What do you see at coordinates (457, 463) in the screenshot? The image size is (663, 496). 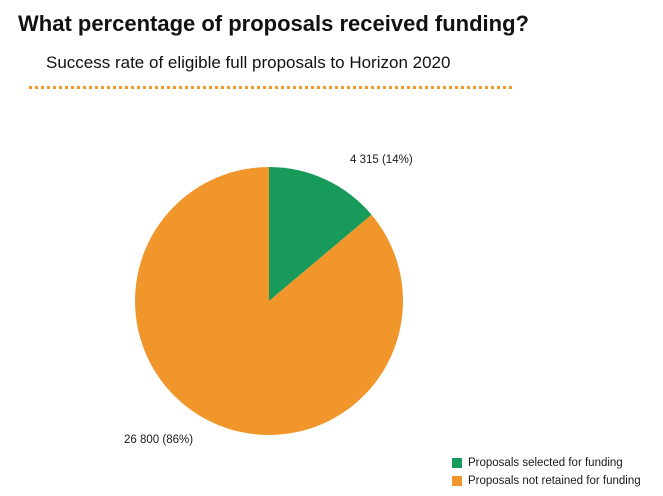 I see `legend-swatch-selected` at bounding box center [457, 463].